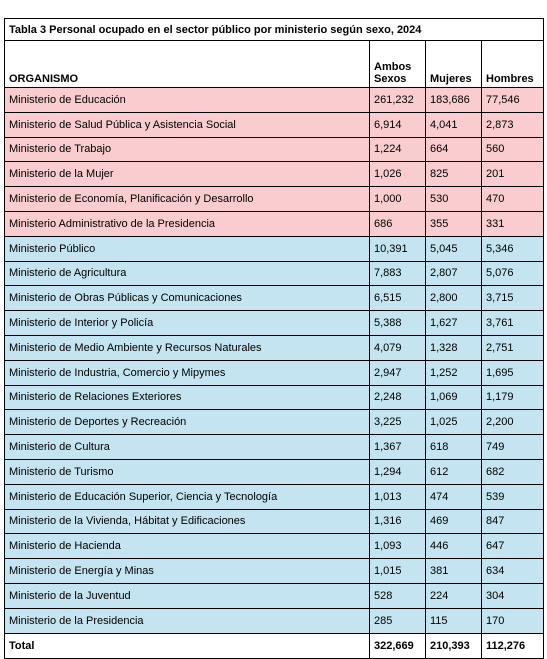 Image resolution: width=547 pixels, height=659 pixels. I want to click on cell-organismo: Ministerio de Cultura, so click(187, 447).